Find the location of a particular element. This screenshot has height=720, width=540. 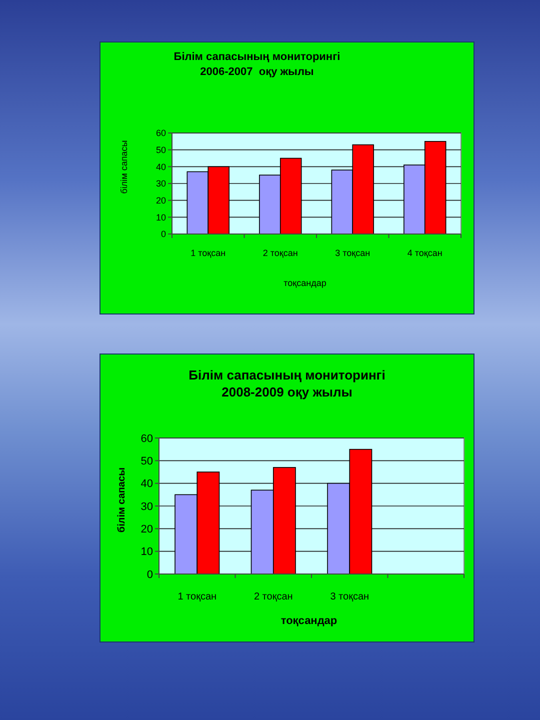

chart-title: Білім сапасының мониторингі 2006-2007 оқу жылы is located at coordinates (257, 64).